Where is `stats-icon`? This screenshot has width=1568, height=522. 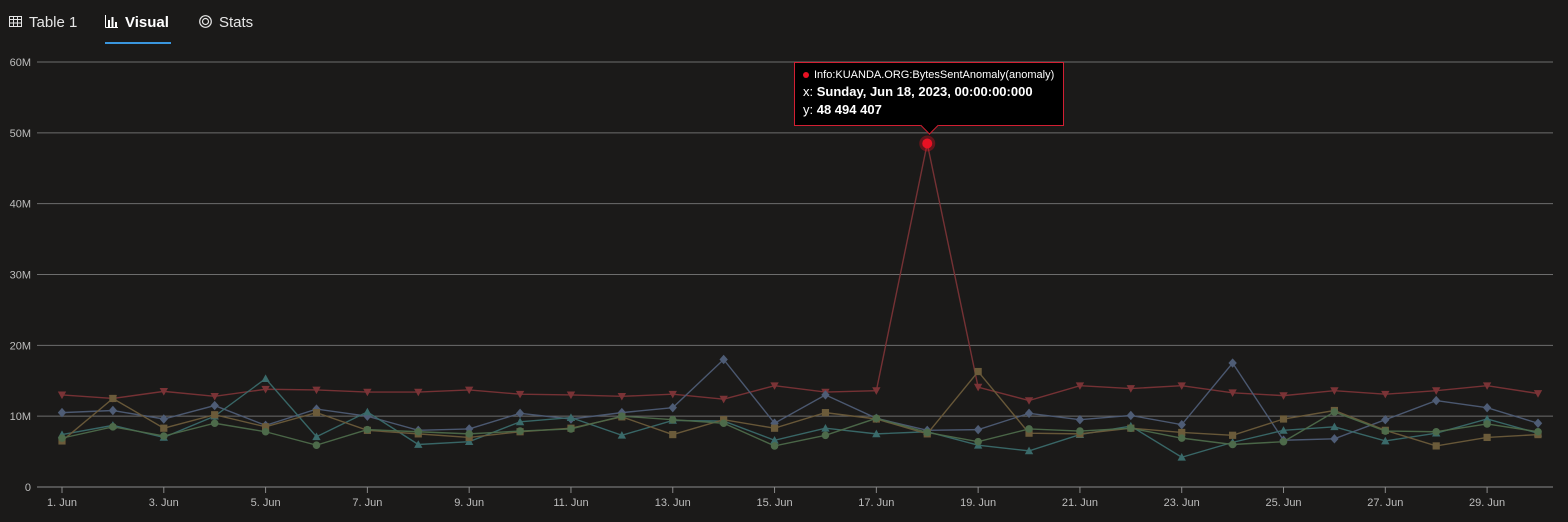 stats-icon is located at coordinates (206, 22).